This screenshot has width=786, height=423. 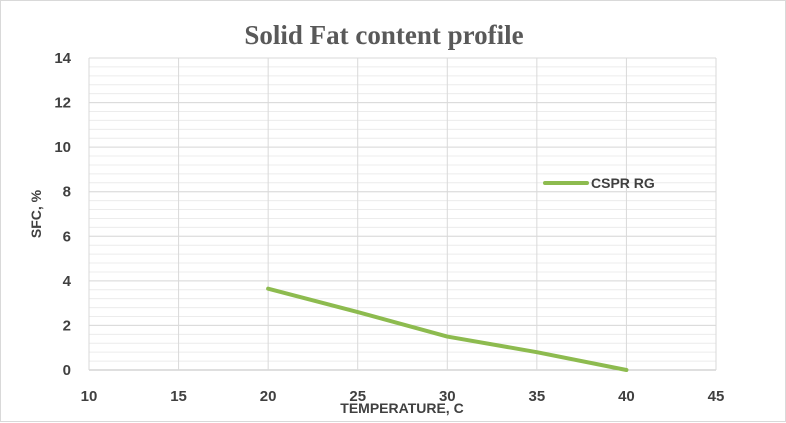 What do you see at coordinates (36, 213) in the screenshot?
I see `y-axis-label: SFC, %` at bounding box center [36, 213].